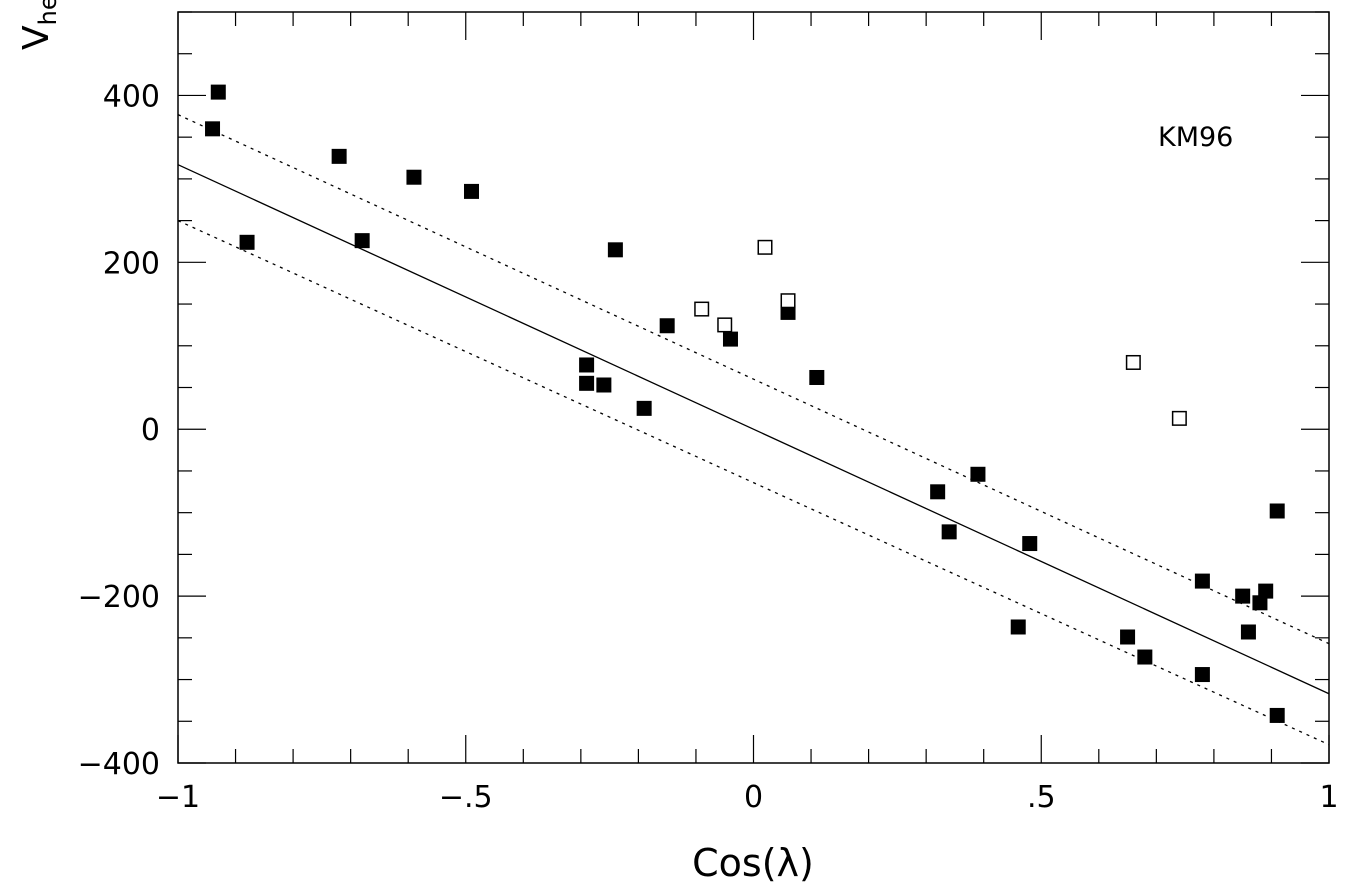  I want to click on y-tick-label: 200, so click(131, 263).